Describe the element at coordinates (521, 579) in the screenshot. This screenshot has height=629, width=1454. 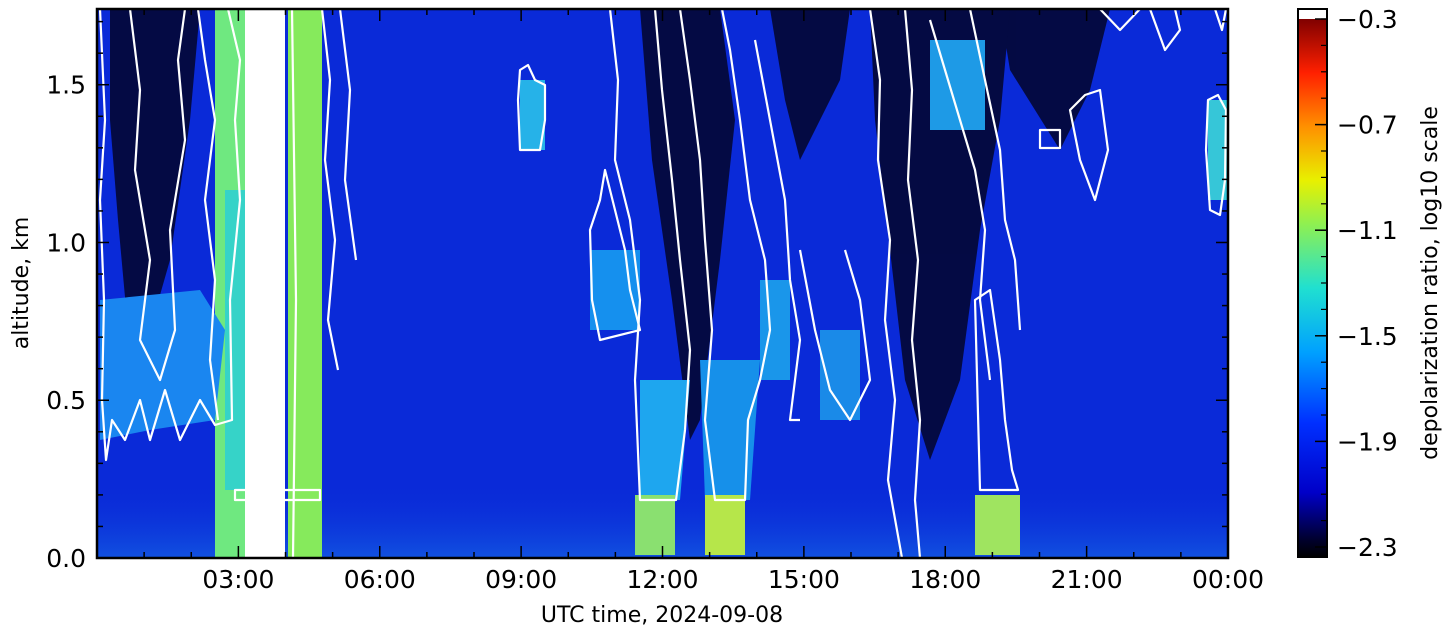
I see `x-tick-label: 09:00` at that location.